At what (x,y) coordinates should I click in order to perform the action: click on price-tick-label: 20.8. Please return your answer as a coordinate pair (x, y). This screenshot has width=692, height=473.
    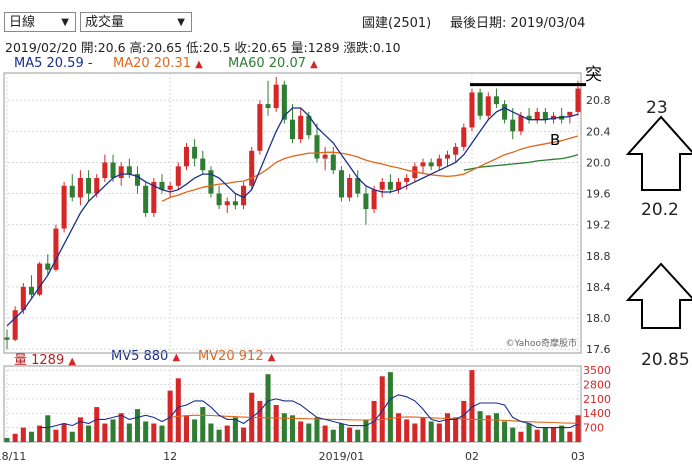
    Looking at the image, I should click on (598, 100).